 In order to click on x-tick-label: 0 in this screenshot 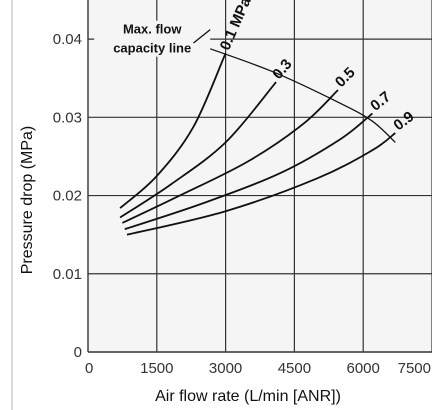, I will do `click(89, 368)`.